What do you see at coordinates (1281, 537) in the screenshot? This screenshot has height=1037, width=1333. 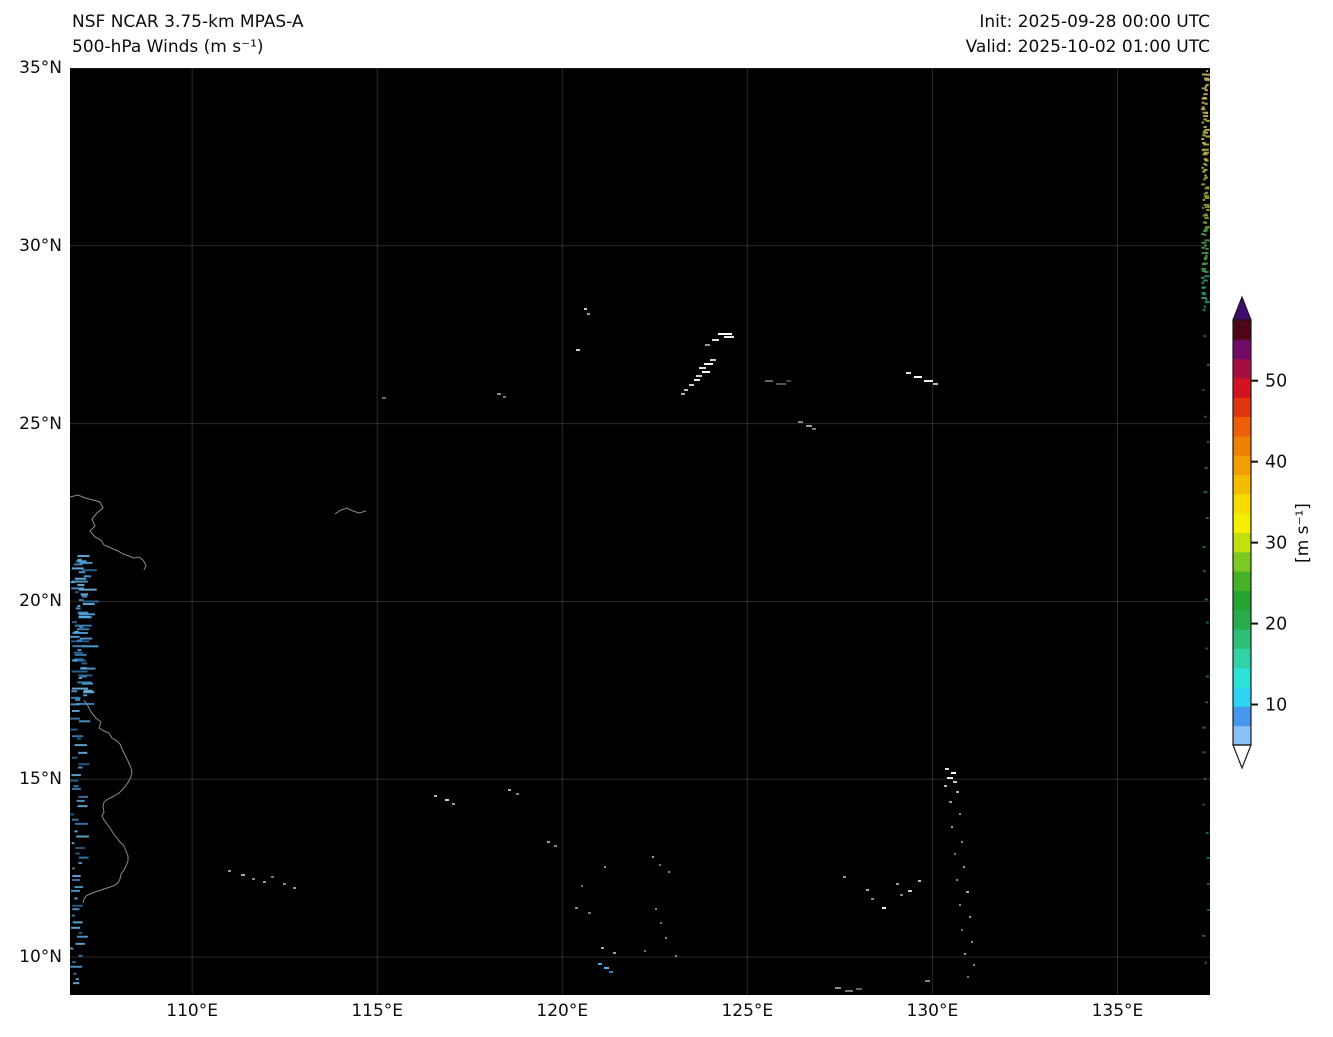 I see `colorbar: 50 40 30 20 10` at bounding box center [1281, 537].